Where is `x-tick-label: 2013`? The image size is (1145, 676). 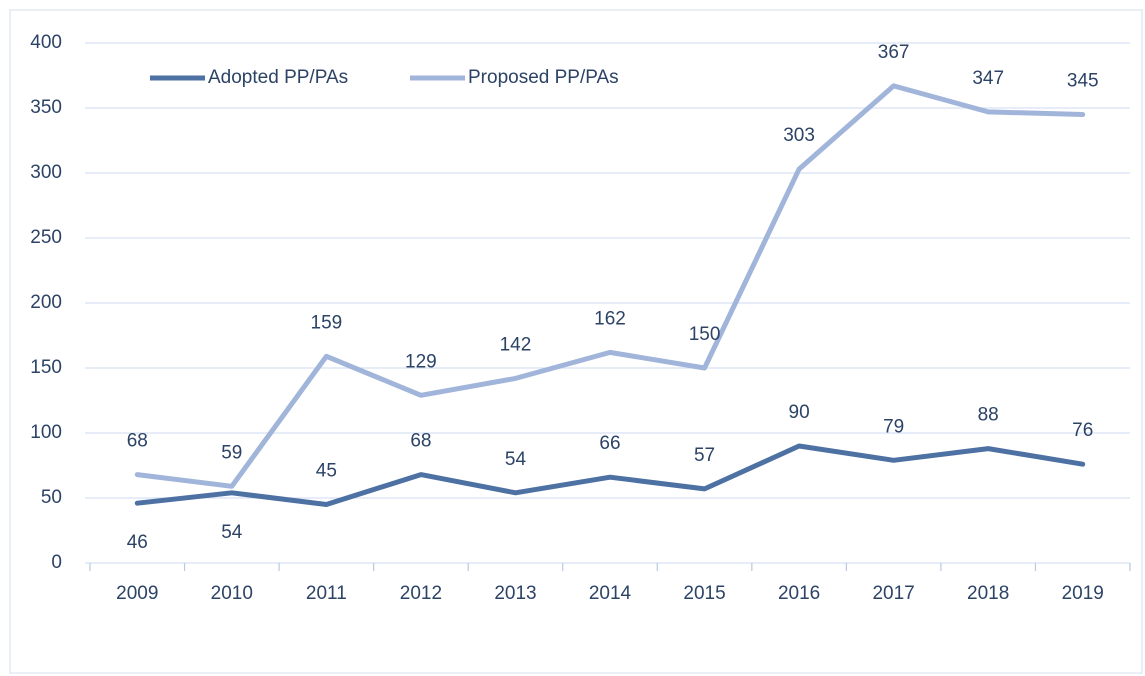
x-tick-label: 2013 is located at coordinates (515, 593).